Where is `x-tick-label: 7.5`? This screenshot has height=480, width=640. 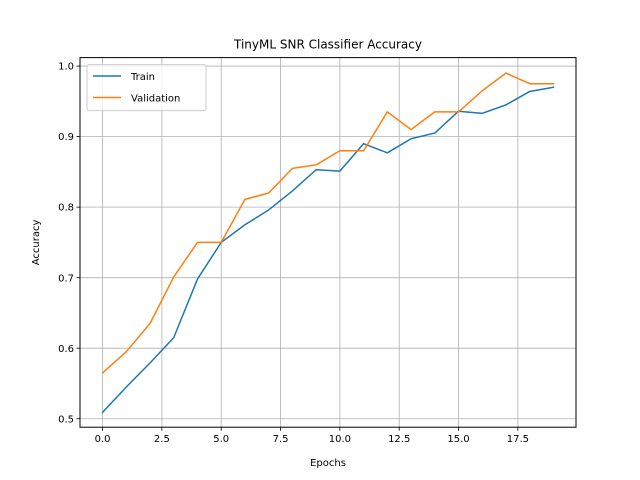
x-tick-label: 7.5 is located at coordinates (281, 439).